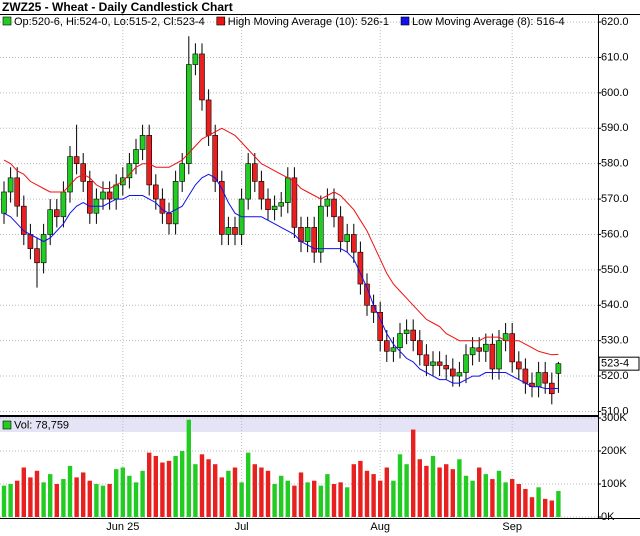 The width and height of the screenshot is (640, 536). Describe the element at coordinates (380, 527) in the screenshot. I see `x-tick-label: Aug` at that location.